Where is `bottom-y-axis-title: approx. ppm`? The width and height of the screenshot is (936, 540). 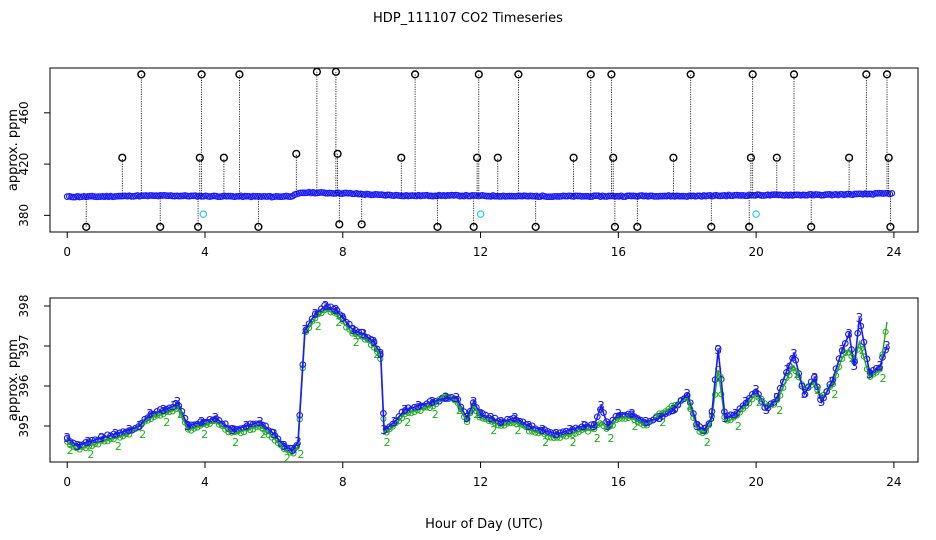 bottom-y-axis-title: approx. ppm is located at coordinates (13, 380).